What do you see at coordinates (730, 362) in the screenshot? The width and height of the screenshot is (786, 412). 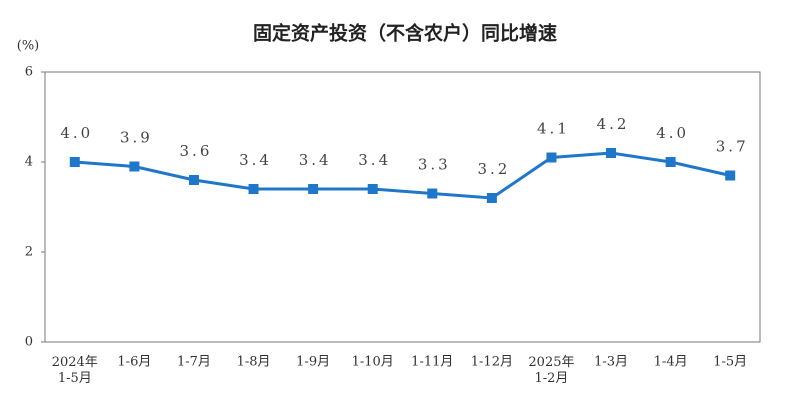 I see `x-tick-label: 1-5月` at bounding box center [730, 362].